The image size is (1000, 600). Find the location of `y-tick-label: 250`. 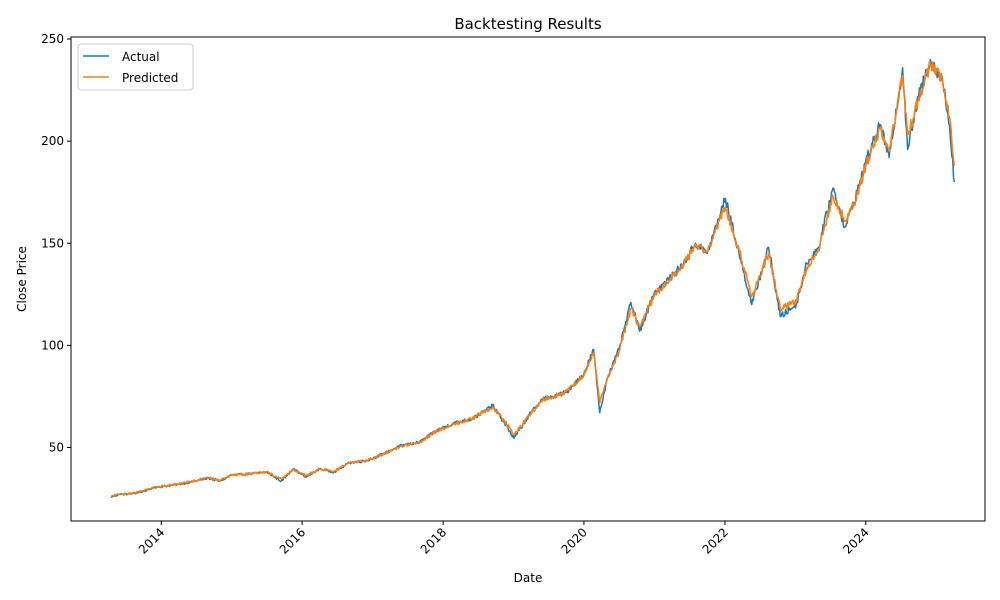

y-tick-label: 250 is located at coordinates (52, 39).